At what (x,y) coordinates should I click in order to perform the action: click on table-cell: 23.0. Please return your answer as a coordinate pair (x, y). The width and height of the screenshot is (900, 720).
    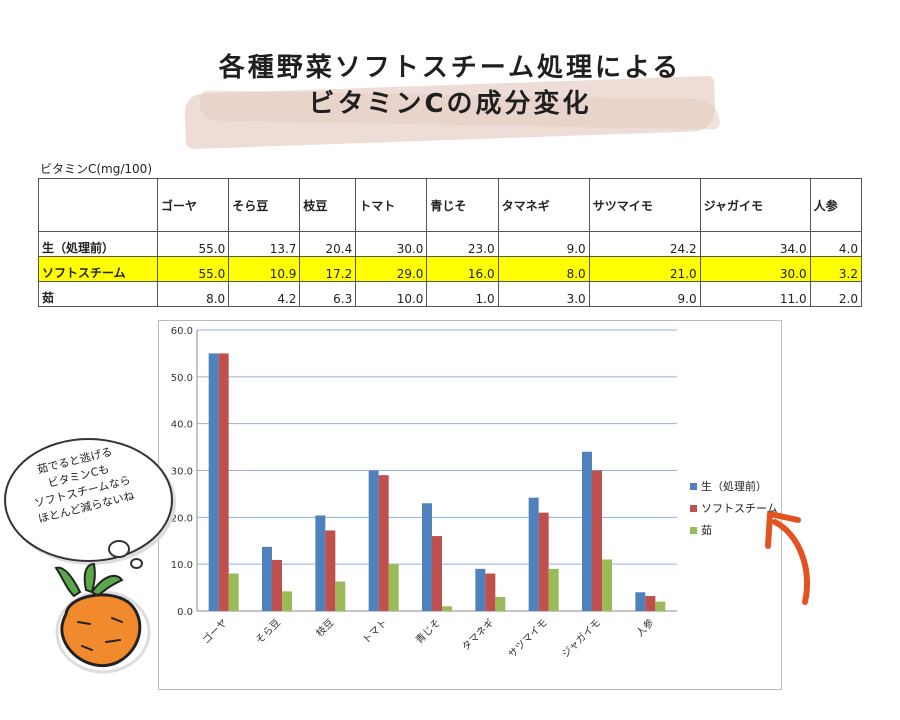
    Looking at the image, I should click on (462, 244).